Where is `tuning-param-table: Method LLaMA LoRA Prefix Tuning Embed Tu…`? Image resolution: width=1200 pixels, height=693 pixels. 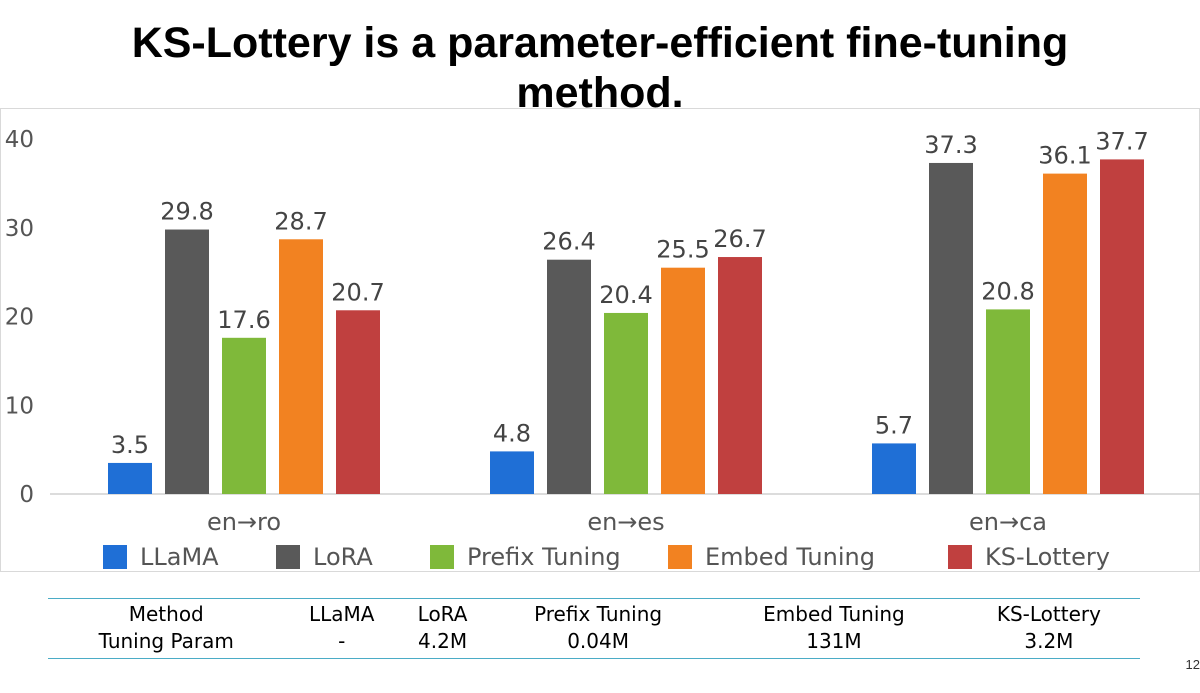 tuning-param-table: Method LLaMA LoRA Prefix Tuning Embed Tu… is located at coordinates (594, 628).